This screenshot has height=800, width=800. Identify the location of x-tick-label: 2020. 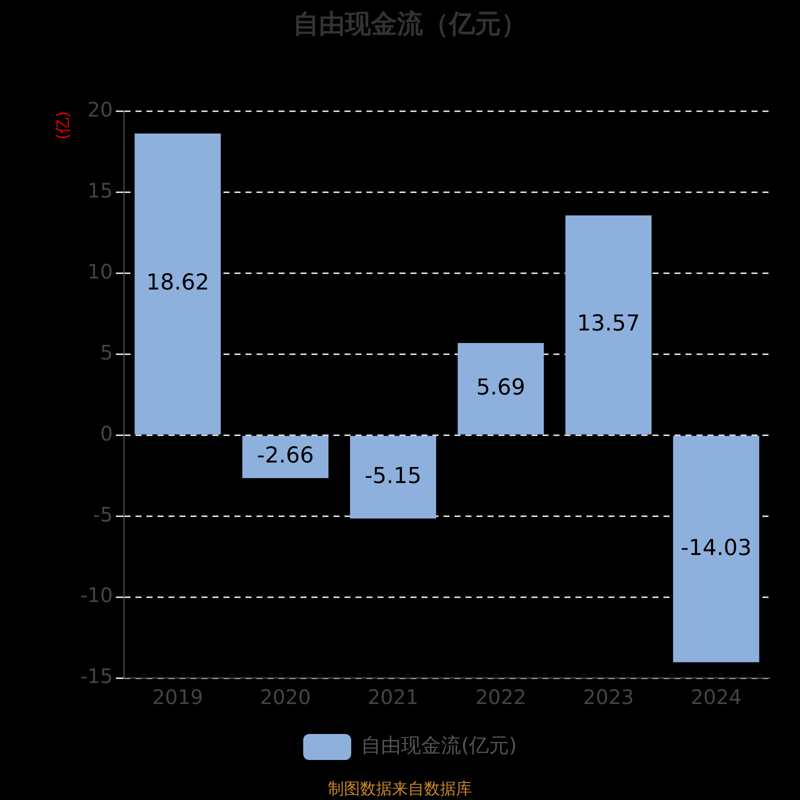
(285, 697).